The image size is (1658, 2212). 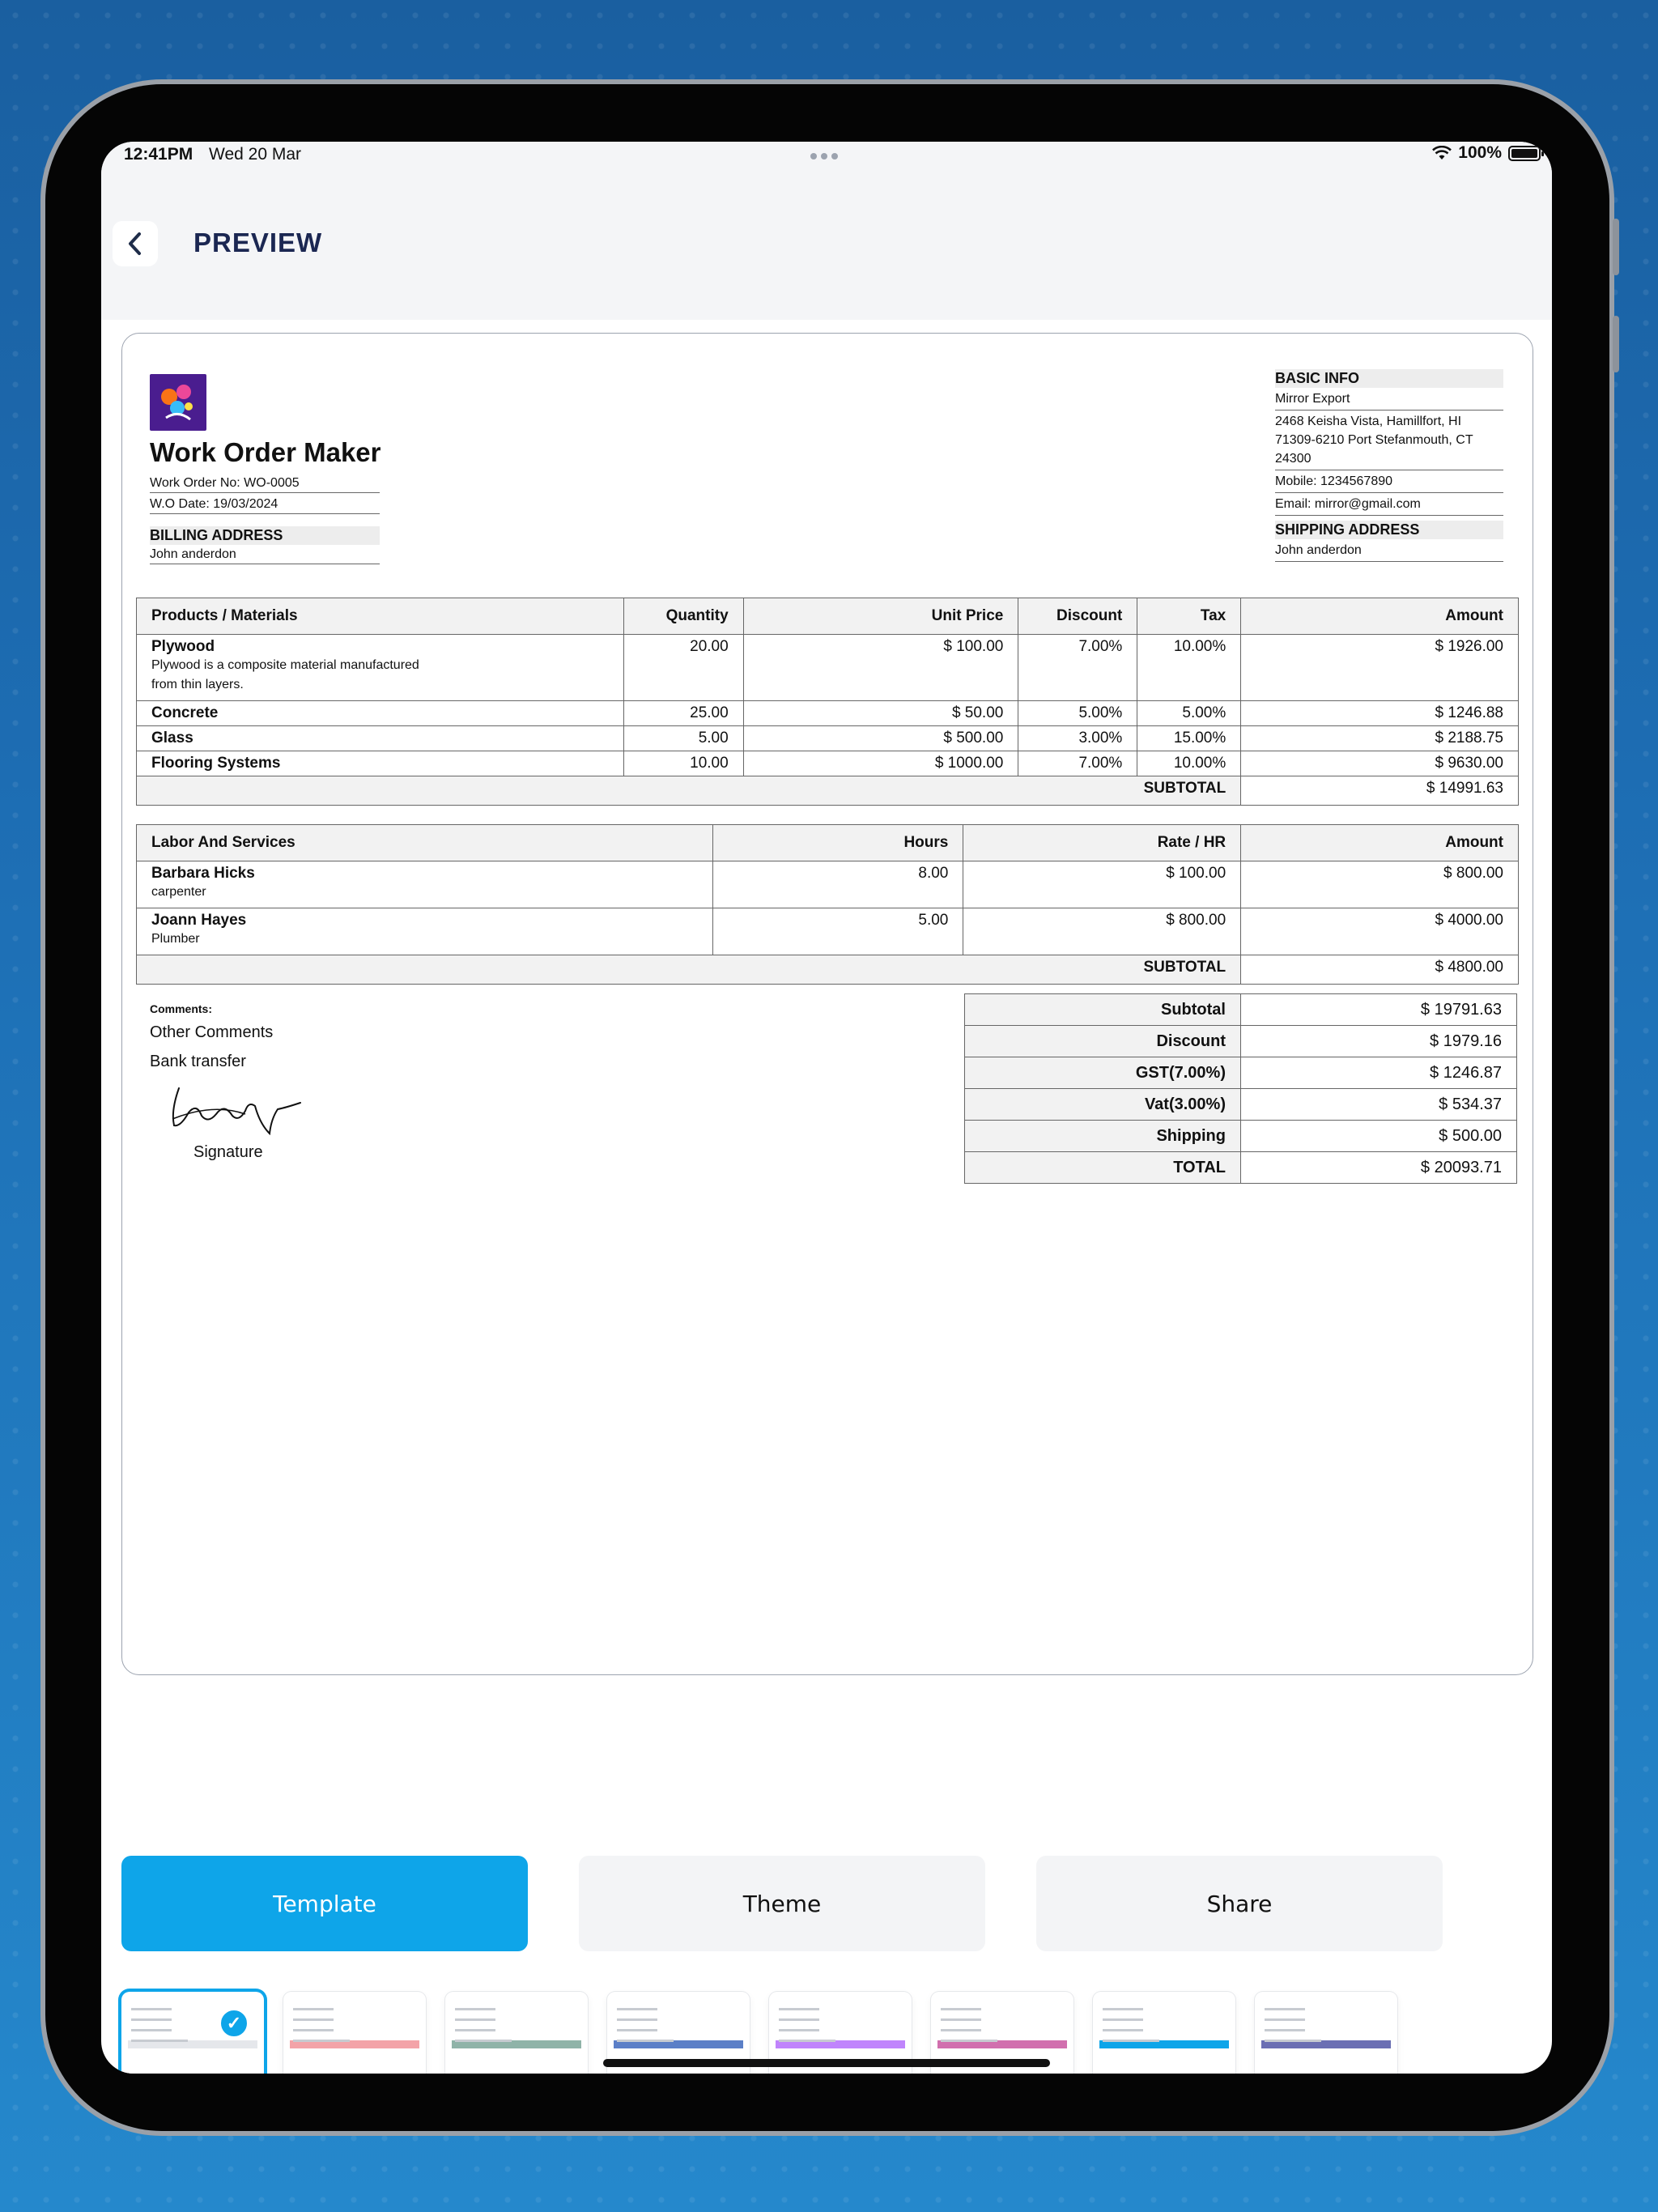 I want to click on totals-value: $ 1246.87, so click(x=1378, y=1073).